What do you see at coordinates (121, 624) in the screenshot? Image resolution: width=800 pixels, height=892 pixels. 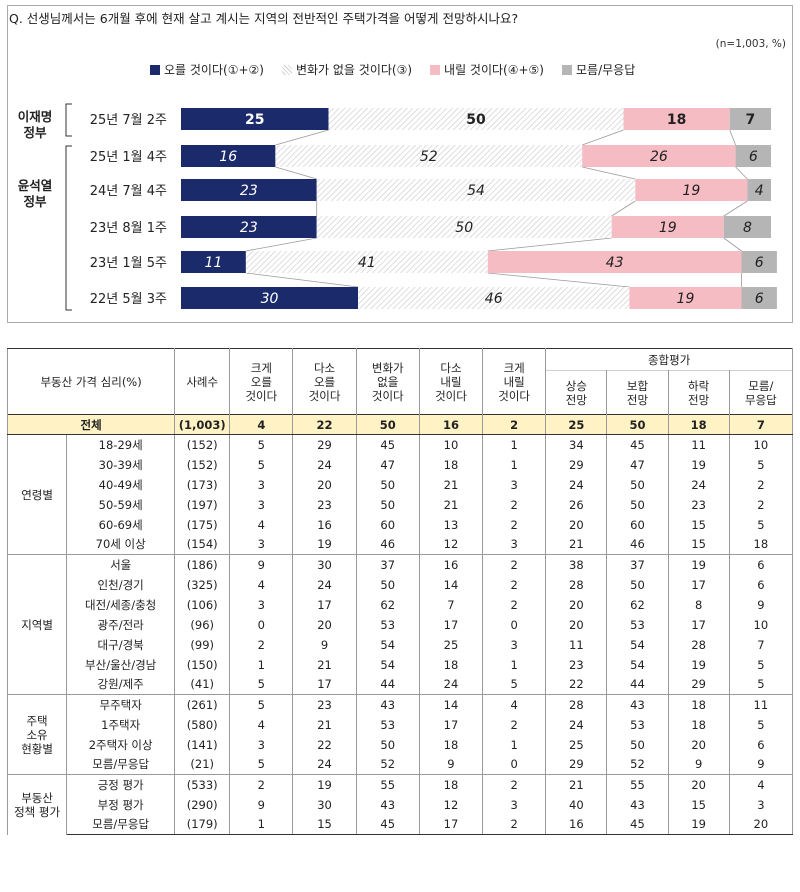 I see `row-label: 광주/전라` at bounding box center [121, 624].